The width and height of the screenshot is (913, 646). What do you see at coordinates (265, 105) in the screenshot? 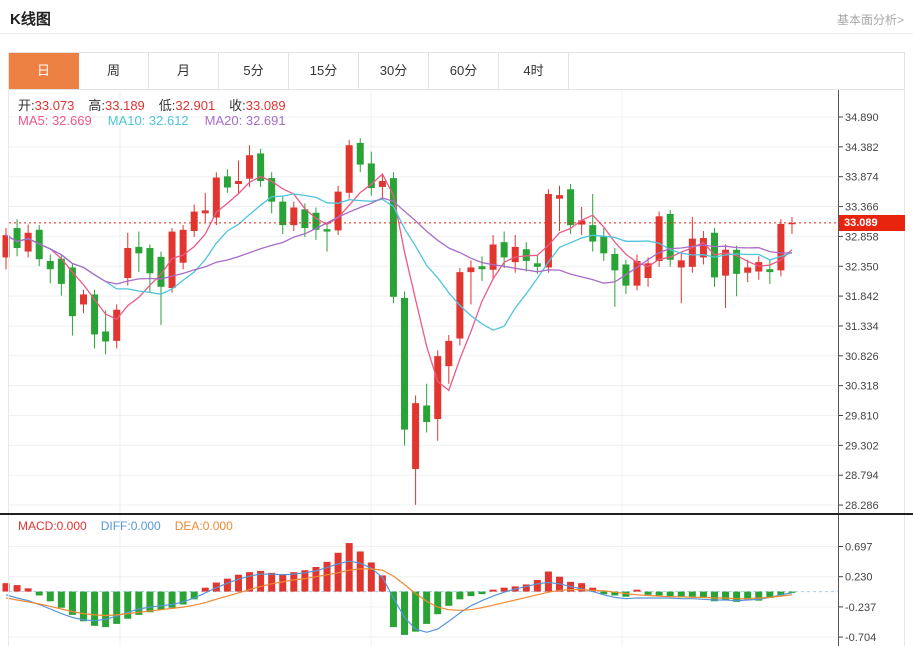
I see `legend-value: 33.089` at bounding box center [265, 105].